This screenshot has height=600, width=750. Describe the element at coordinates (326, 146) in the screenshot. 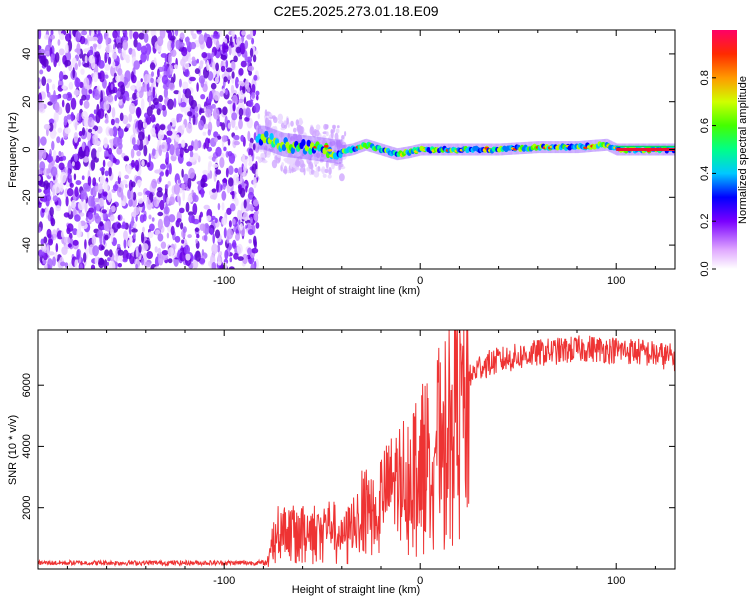

I see `signal-peak` at that location.